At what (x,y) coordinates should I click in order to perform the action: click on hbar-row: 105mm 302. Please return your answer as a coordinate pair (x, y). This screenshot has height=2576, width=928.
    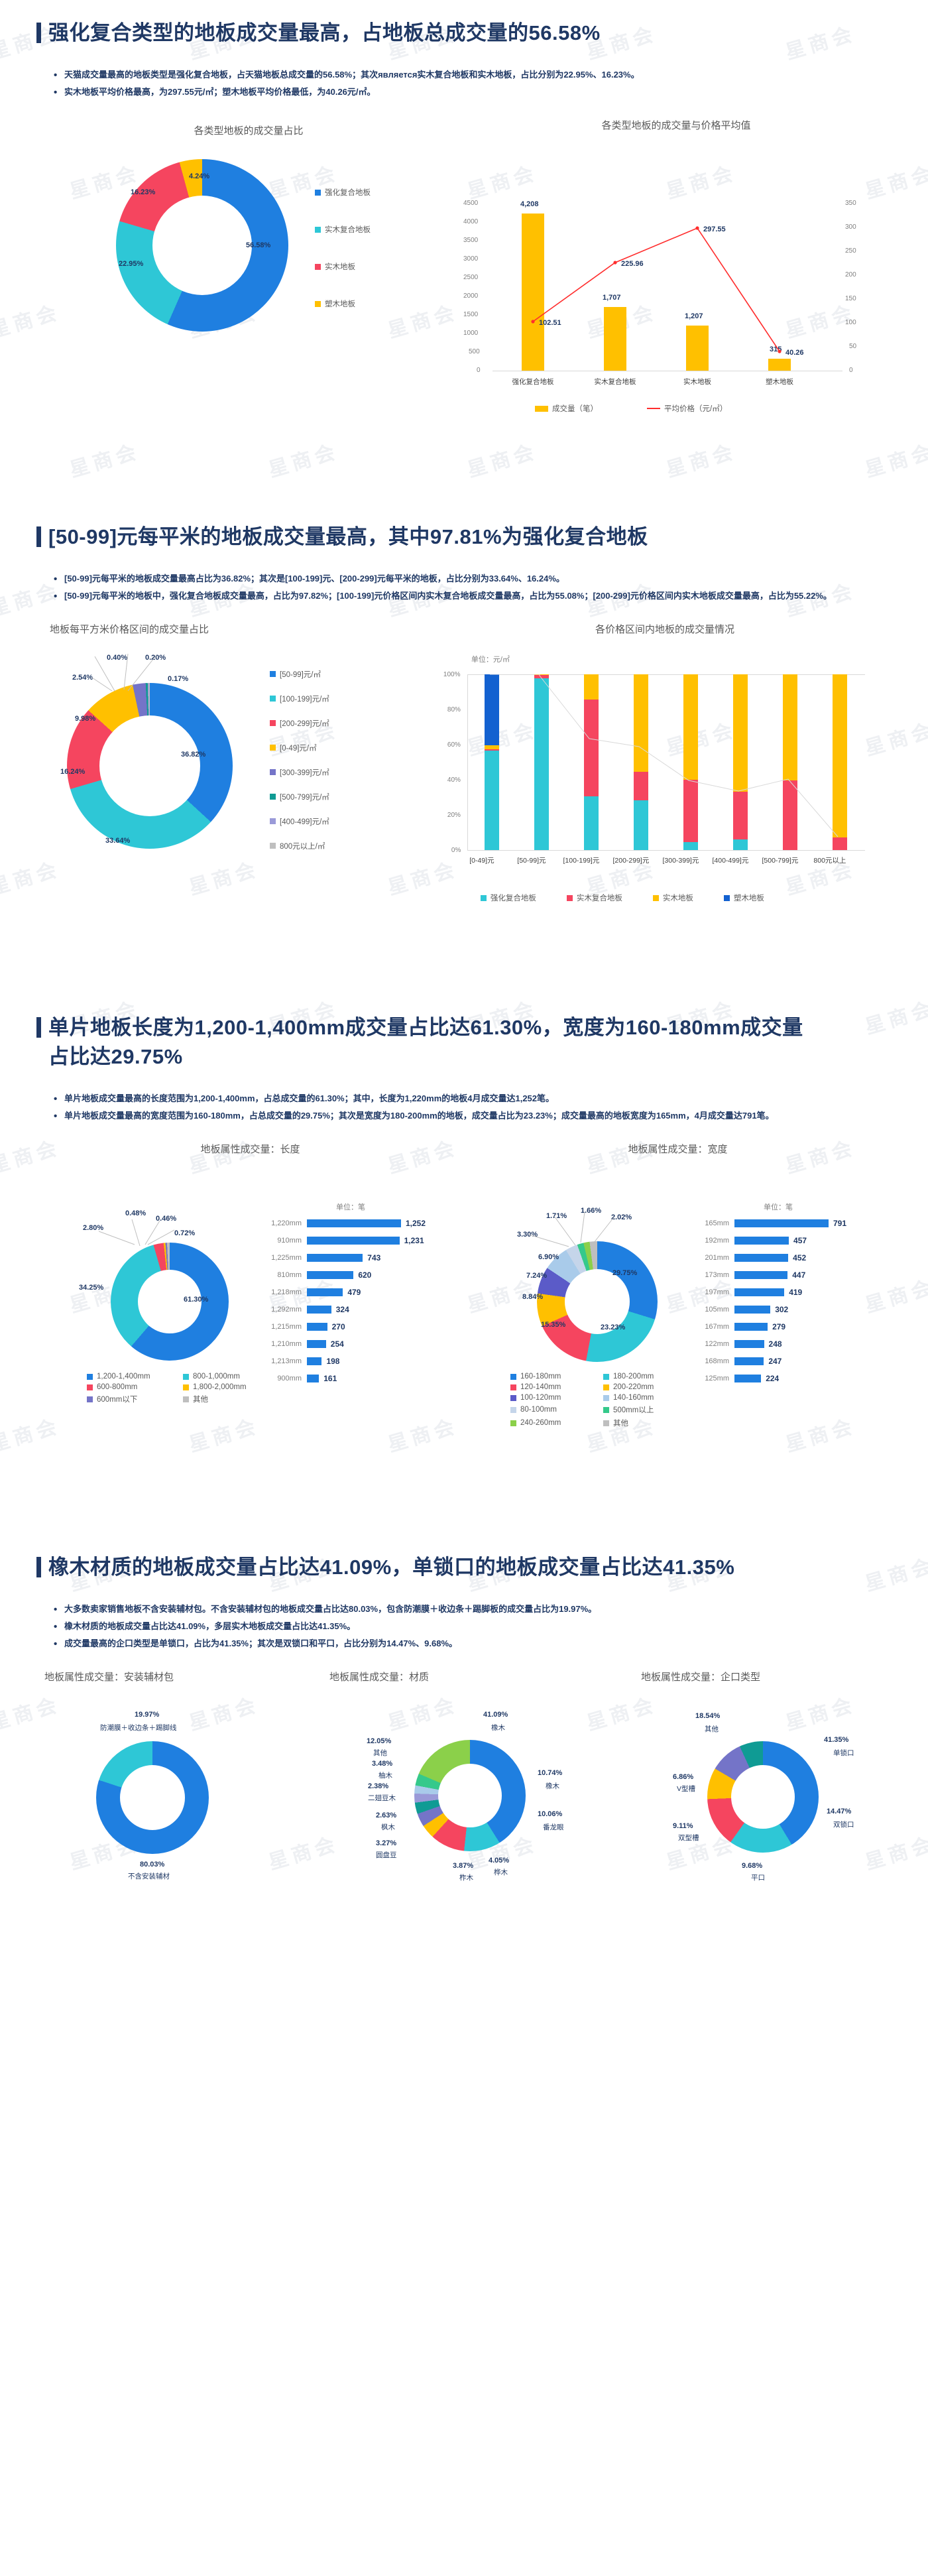
    Looking at the image, I should click on (787, 1309).